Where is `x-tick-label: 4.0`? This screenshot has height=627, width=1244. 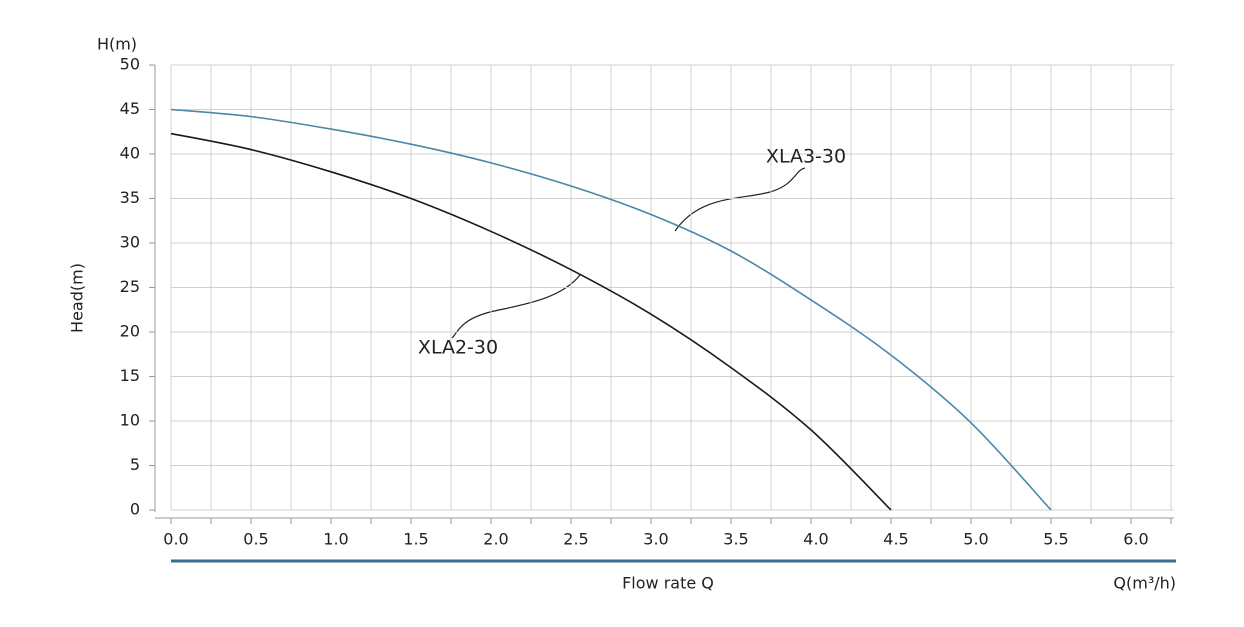
x-tick-label: 4.0 is located at coordinates (815, 539).